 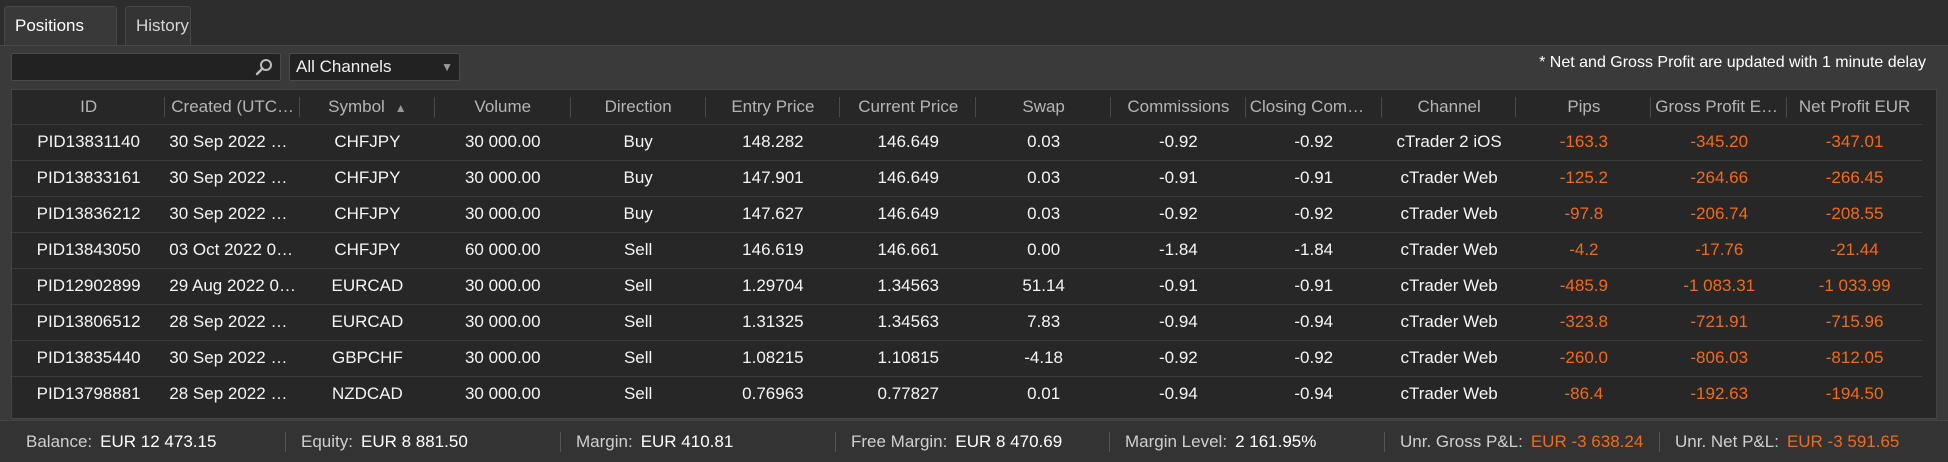 What do you see at coordinates (1043, 285) in the screenshot?
I see `table-cell: 51.14` at bounding box center [1043, 285].